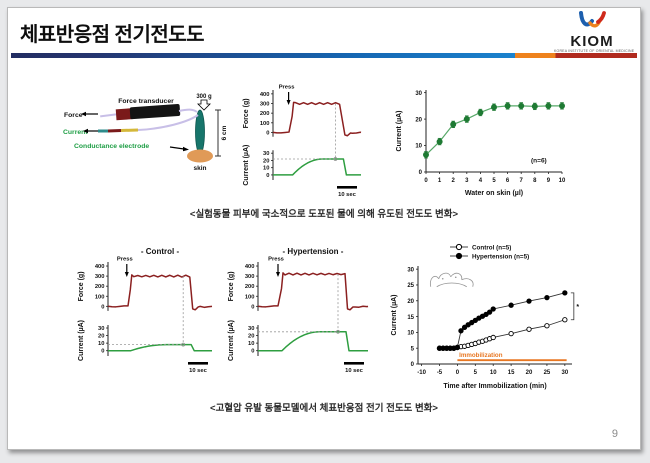 Image resolution: width=650 pixels, height=463 pixels. I want to click on kiom-logo-subtext: KOREA INSTITUTE OF ORIENTAL MEDICINE, so click(594, 51).